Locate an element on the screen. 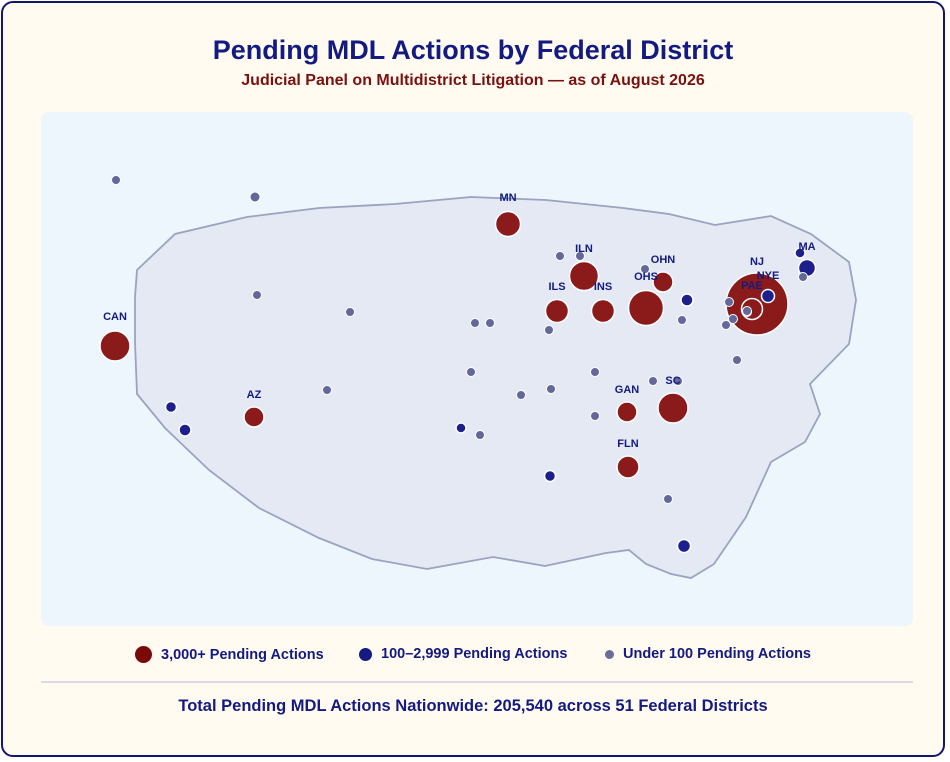 The image size is (950, 762). district-label-nj: NJ is located at coordinates (757, 262).